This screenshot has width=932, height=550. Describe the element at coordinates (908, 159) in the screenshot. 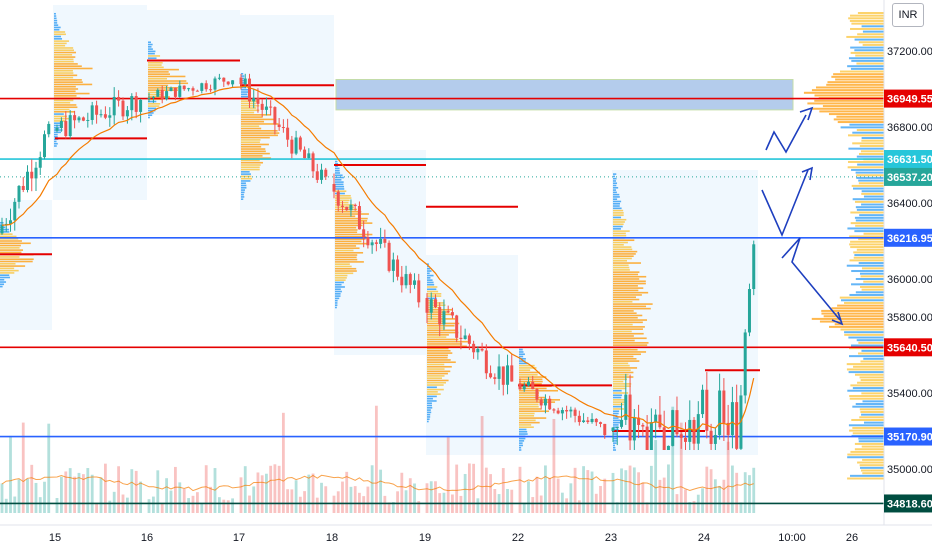

I see `price-tag` at that location.